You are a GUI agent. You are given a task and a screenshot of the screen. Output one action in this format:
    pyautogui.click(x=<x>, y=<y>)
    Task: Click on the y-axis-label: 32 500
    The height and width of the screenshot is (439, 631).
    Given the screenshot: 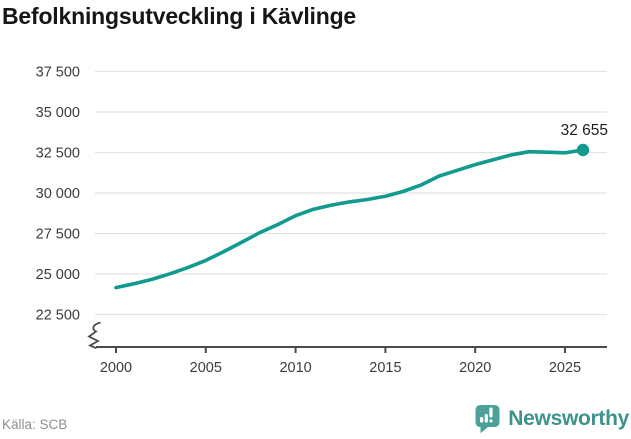 What is the action you would take?
    pyautogui.click(x=58, y=154)
    